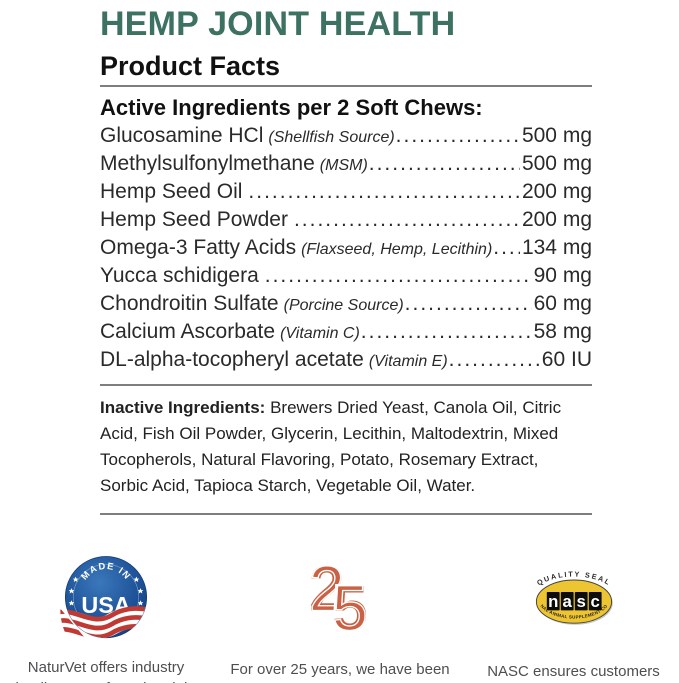  I want to click on ingredient-amount: 134 mg, so click(556, 247).